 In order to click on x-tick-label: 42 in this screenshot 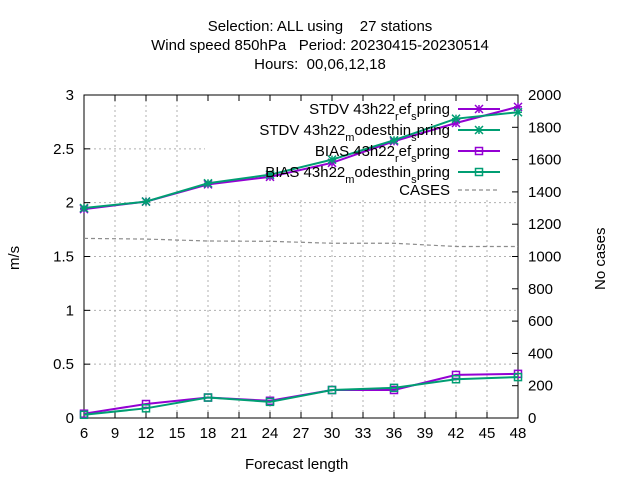, I will do `click(456, 433)`.